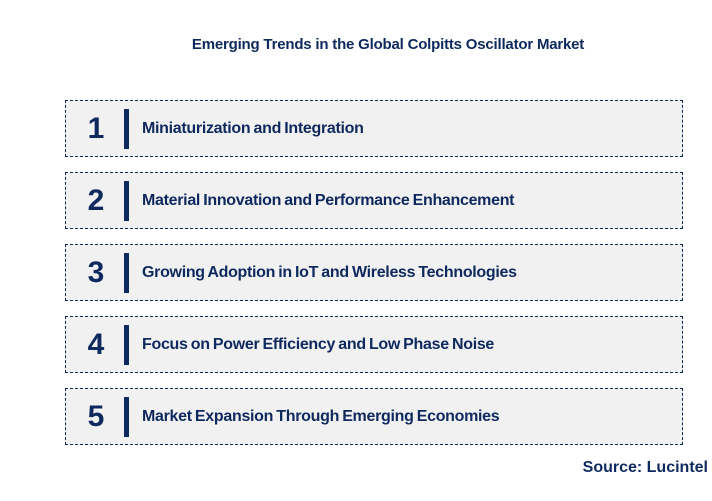  I want to click on trend-label: Miniaturization and Integration, so click(253, 128).